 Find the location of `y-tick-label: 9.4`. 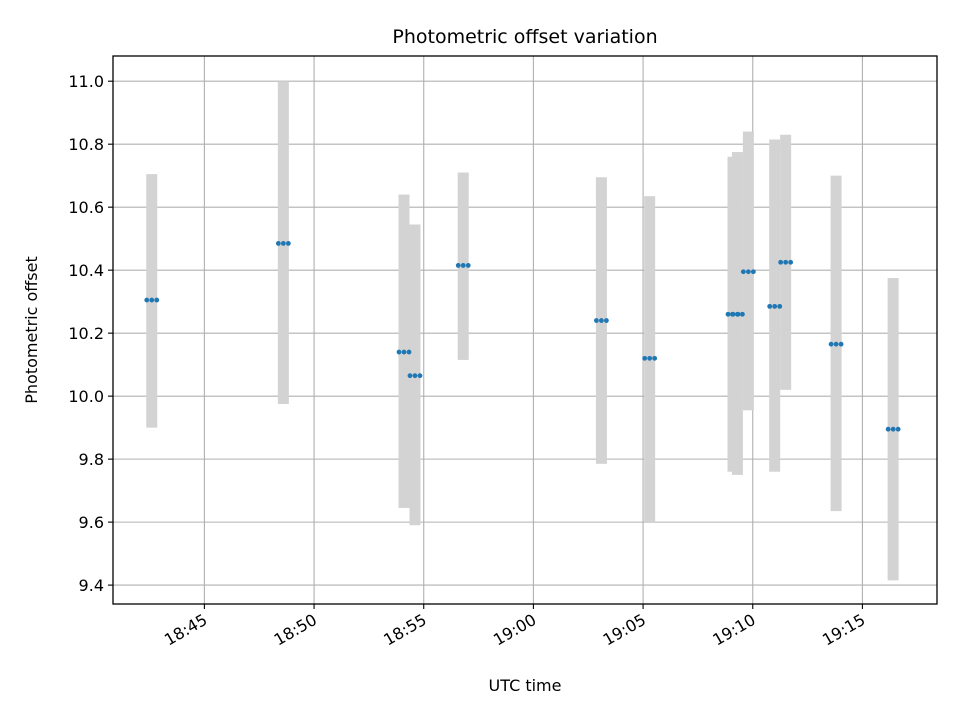

y-tick-label: 9.4 is located at coordinates (91, 585).